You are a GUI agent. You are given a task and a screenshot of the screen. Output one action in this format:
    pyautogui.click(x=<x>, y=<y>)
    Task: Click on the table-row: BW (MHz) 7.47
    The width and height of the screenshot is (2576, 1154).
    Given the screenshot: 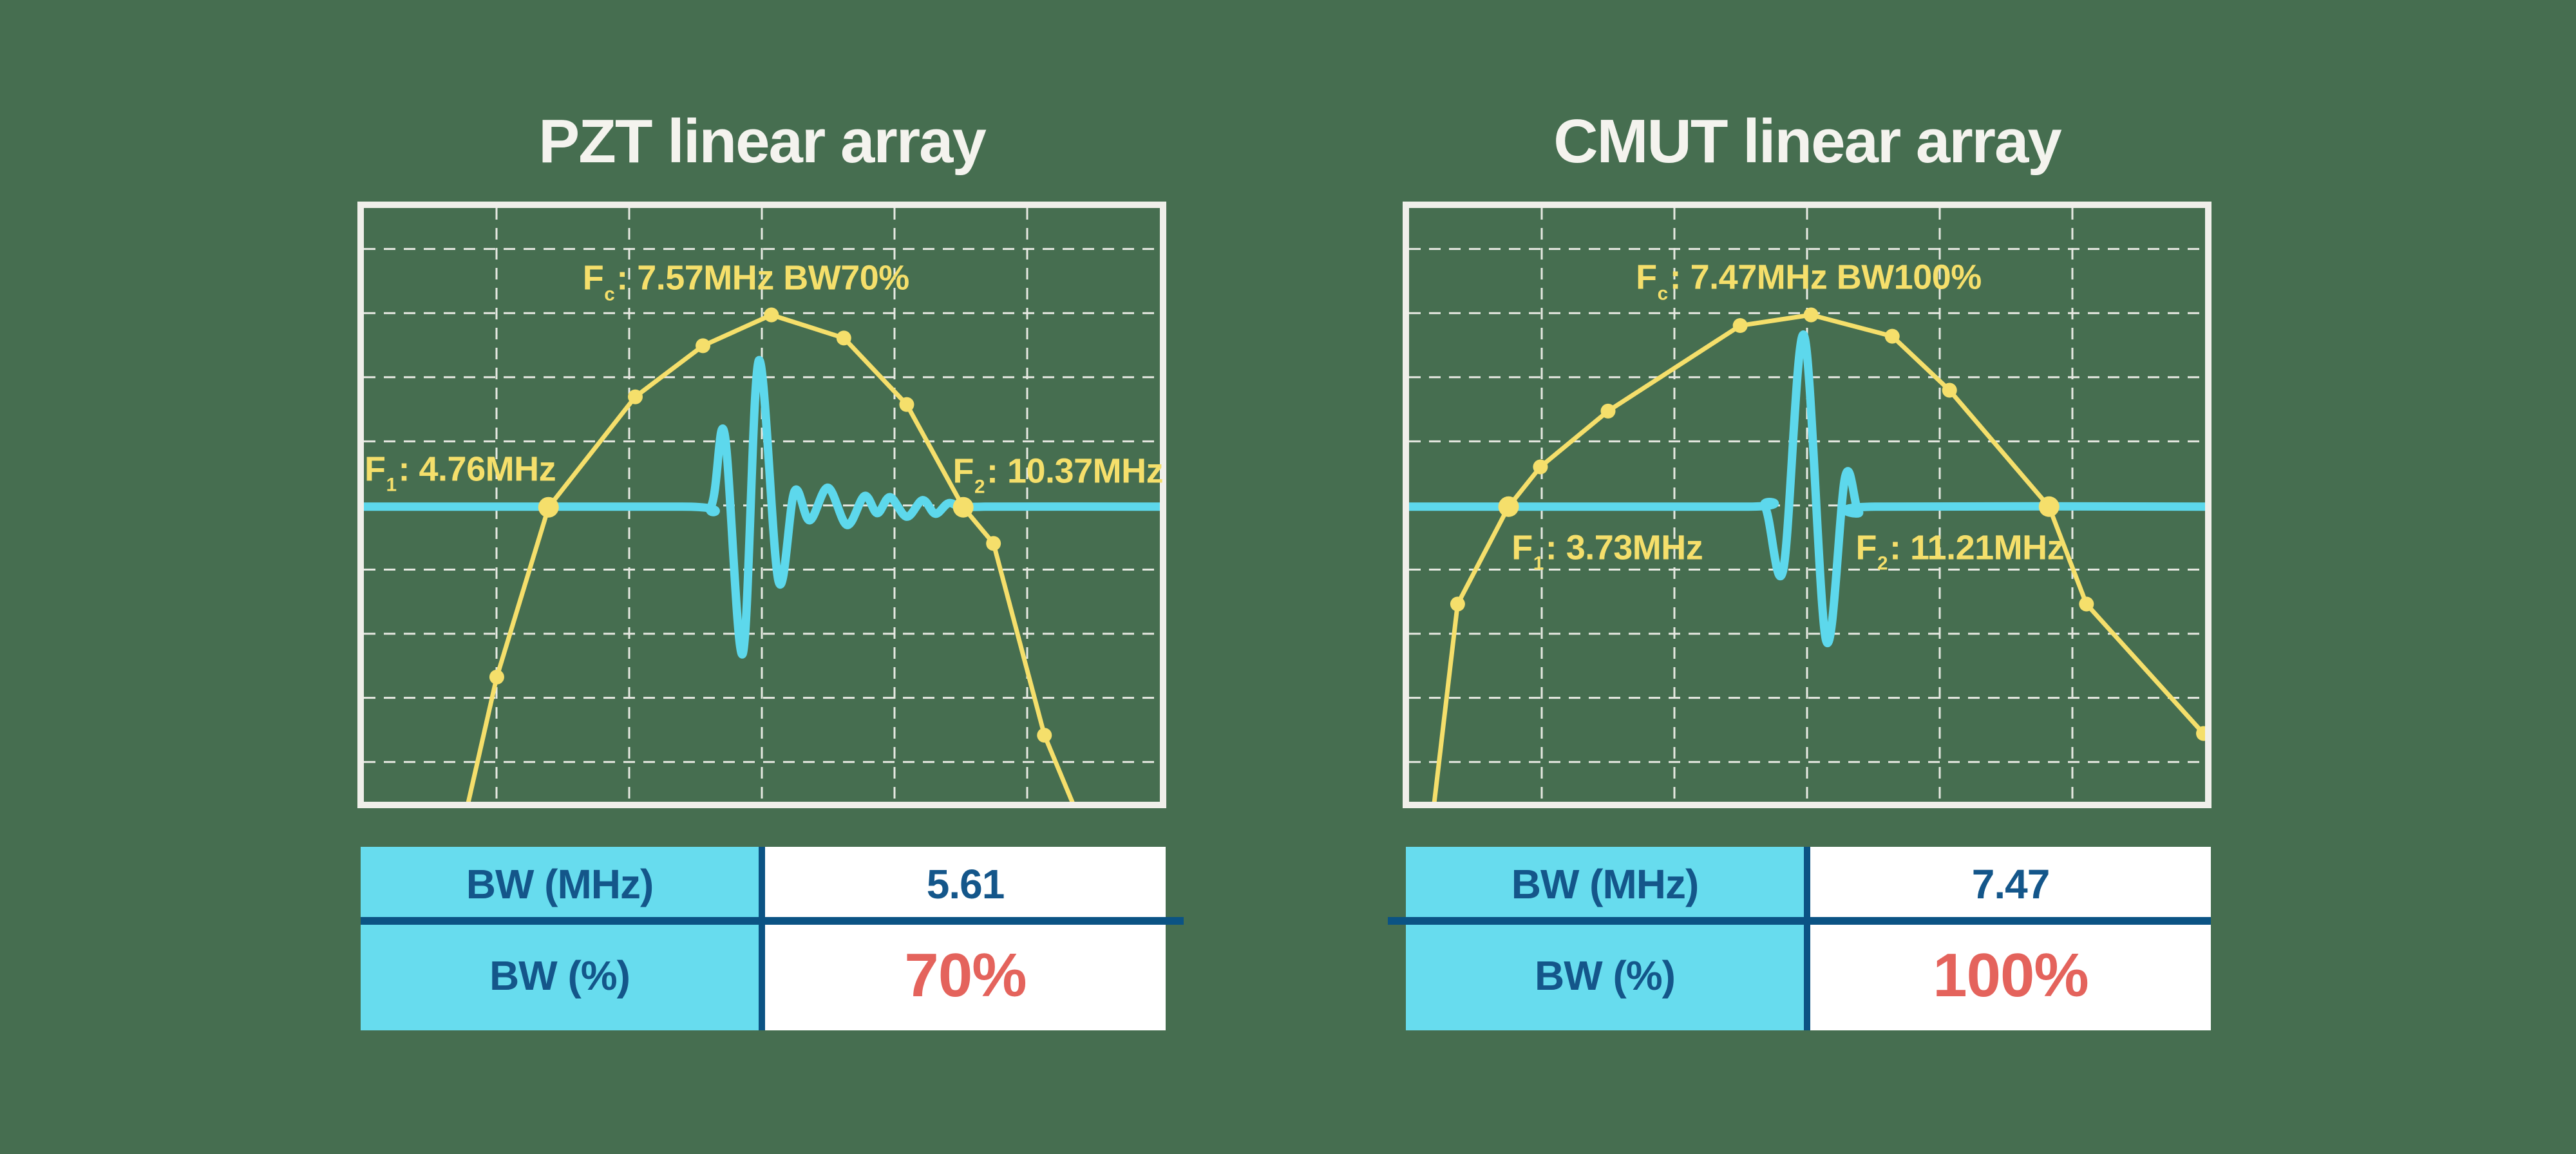 What is the action you would take?
    pyautogui.click(x=1808, y=884)
    